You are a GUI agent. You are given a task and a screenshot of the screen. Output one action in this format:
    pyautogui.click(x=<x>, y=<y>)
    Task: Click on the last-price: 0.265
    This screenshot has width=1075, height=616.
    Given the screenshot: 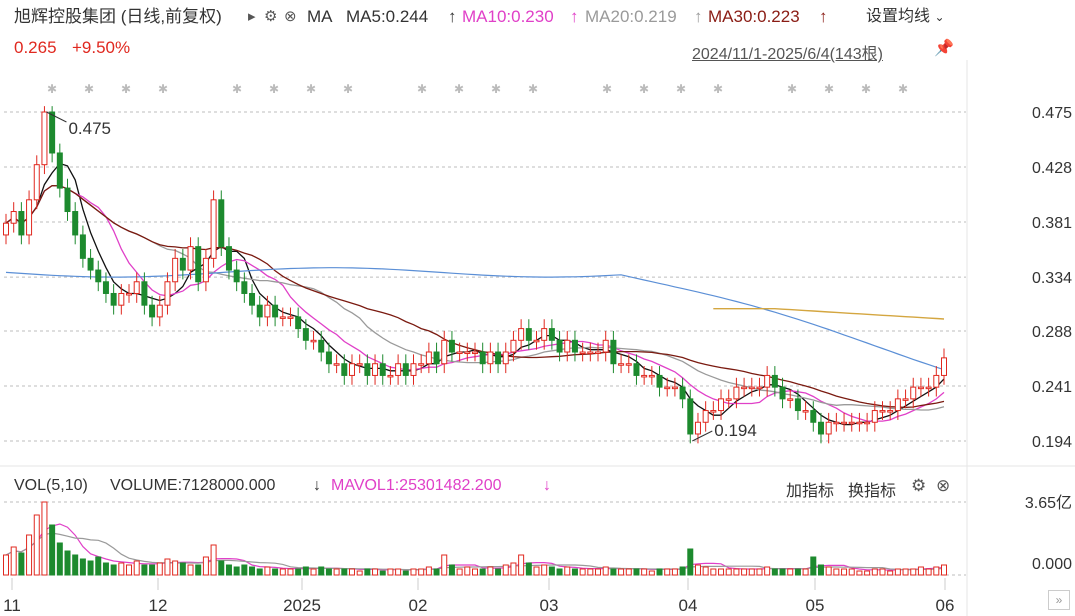 What is the action you would take?
    pyautogui.click(x=35, y=47)
    